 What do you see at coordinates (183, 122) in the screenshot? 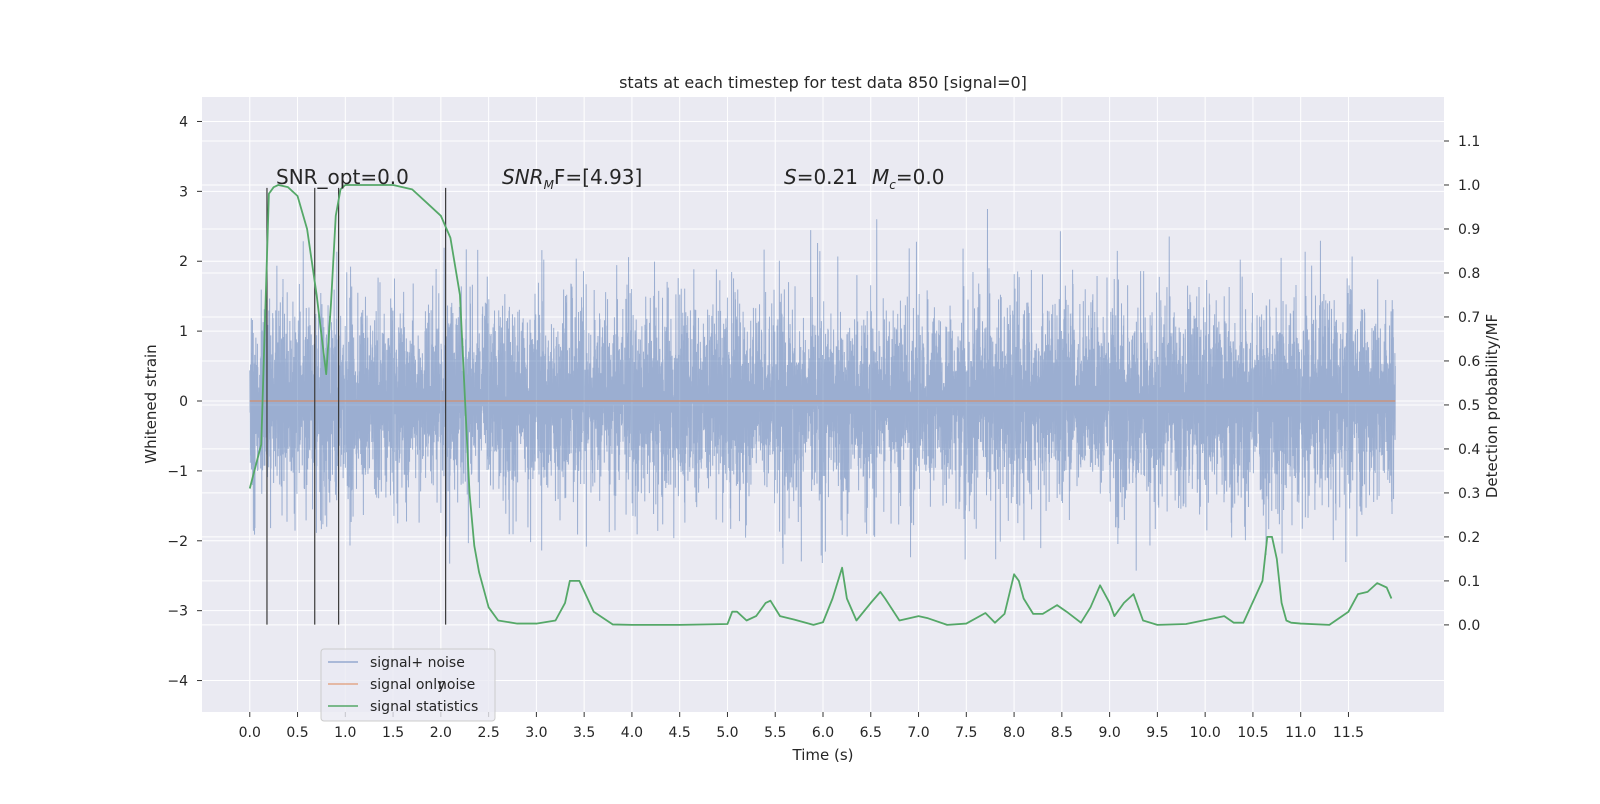
I see `y-tick-label-left: 4` at bounding box center [183, 122].